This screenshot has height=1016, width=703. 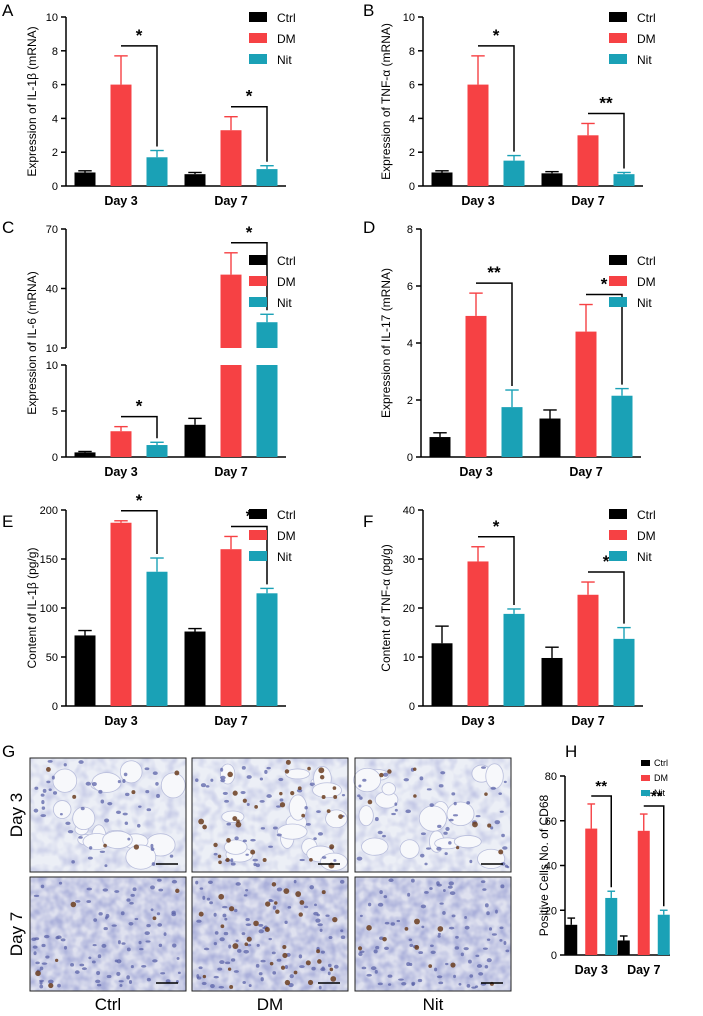 What do you see at coordinates (432, 815) in the screenshot?
I see `micrograph-tile` at bounding box center [432, 815].